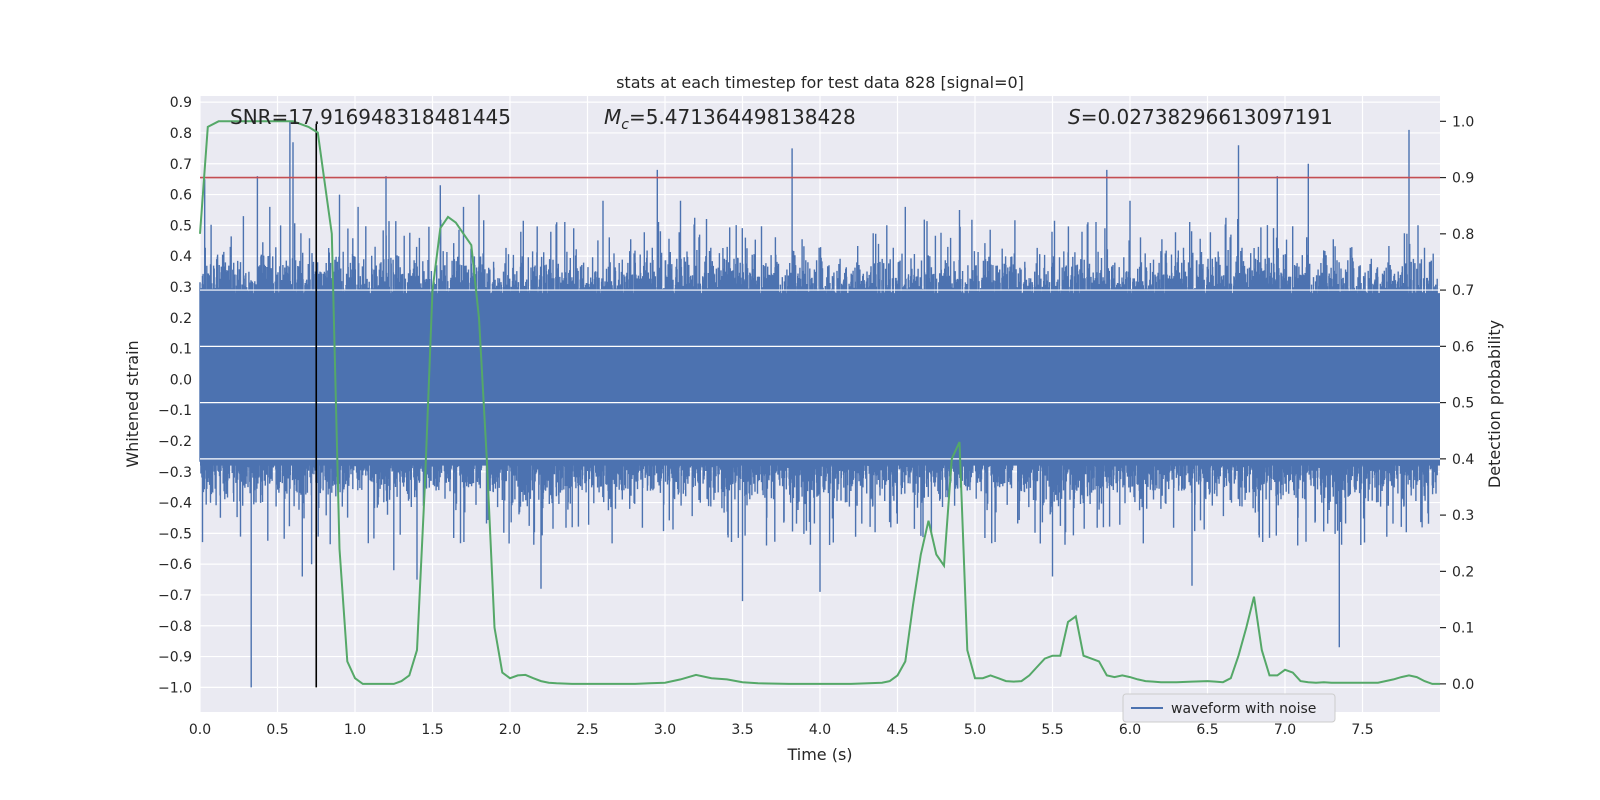  Describe the element at coordinates (1463, 291) in the screenshot. I see `y-right-tick-label: 0.7` at that location.